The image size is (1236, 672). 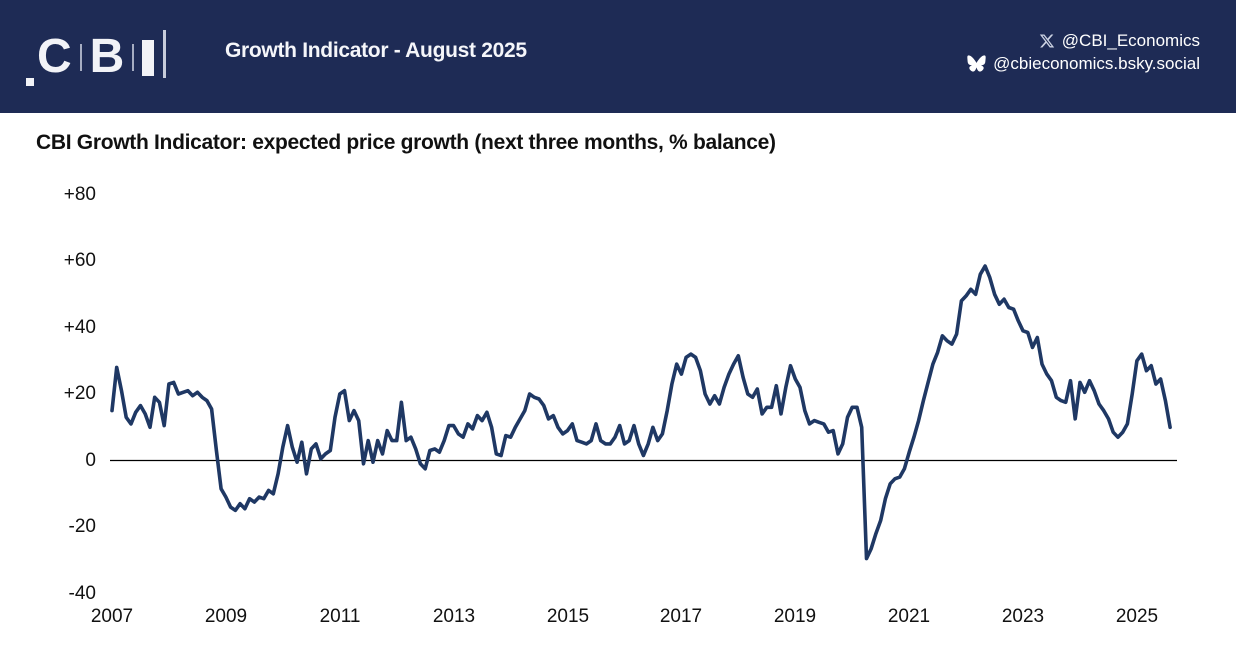 I want to click on x-logo-icon, so click(x=1047, y=41).